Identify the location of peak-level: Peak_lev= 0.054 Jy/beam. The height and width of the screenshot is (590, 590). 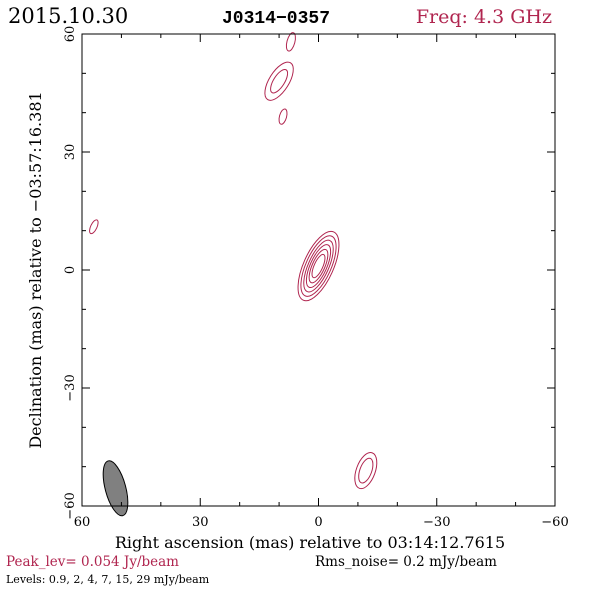
(92, 562).